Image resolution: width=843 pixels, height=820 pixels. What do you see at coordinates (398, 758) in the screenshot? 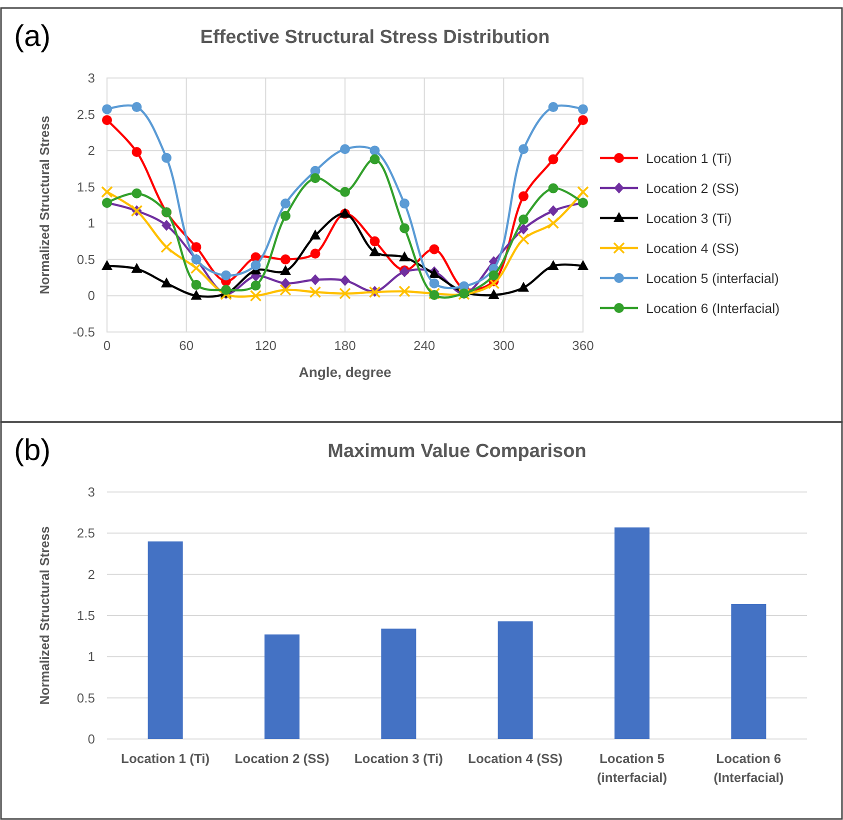
I see `x-tick-label: Location 3 (Ti)` at bounding box center [398, 758].